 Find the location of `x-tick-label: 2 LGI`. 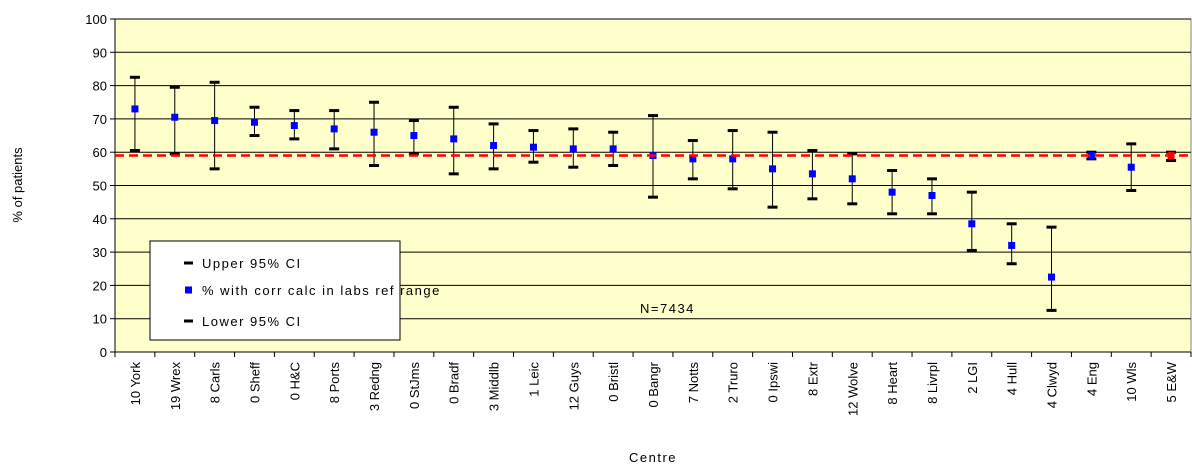

x-tick-label: 2 LGI is located at coordinates (972, 378).